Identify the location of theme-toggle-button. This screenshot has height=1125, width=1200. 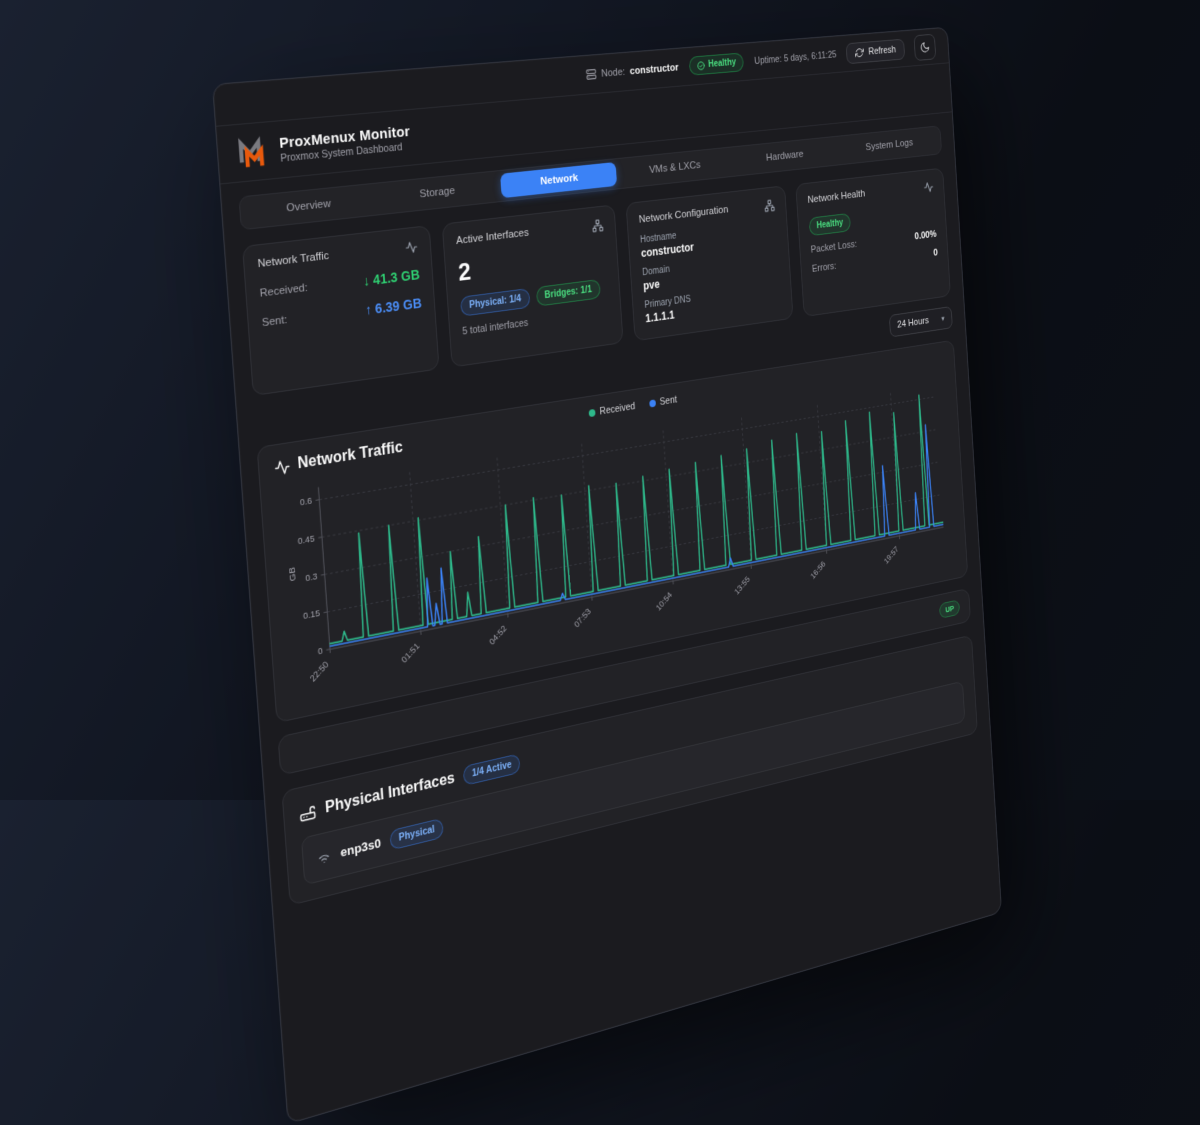
(925, 46).